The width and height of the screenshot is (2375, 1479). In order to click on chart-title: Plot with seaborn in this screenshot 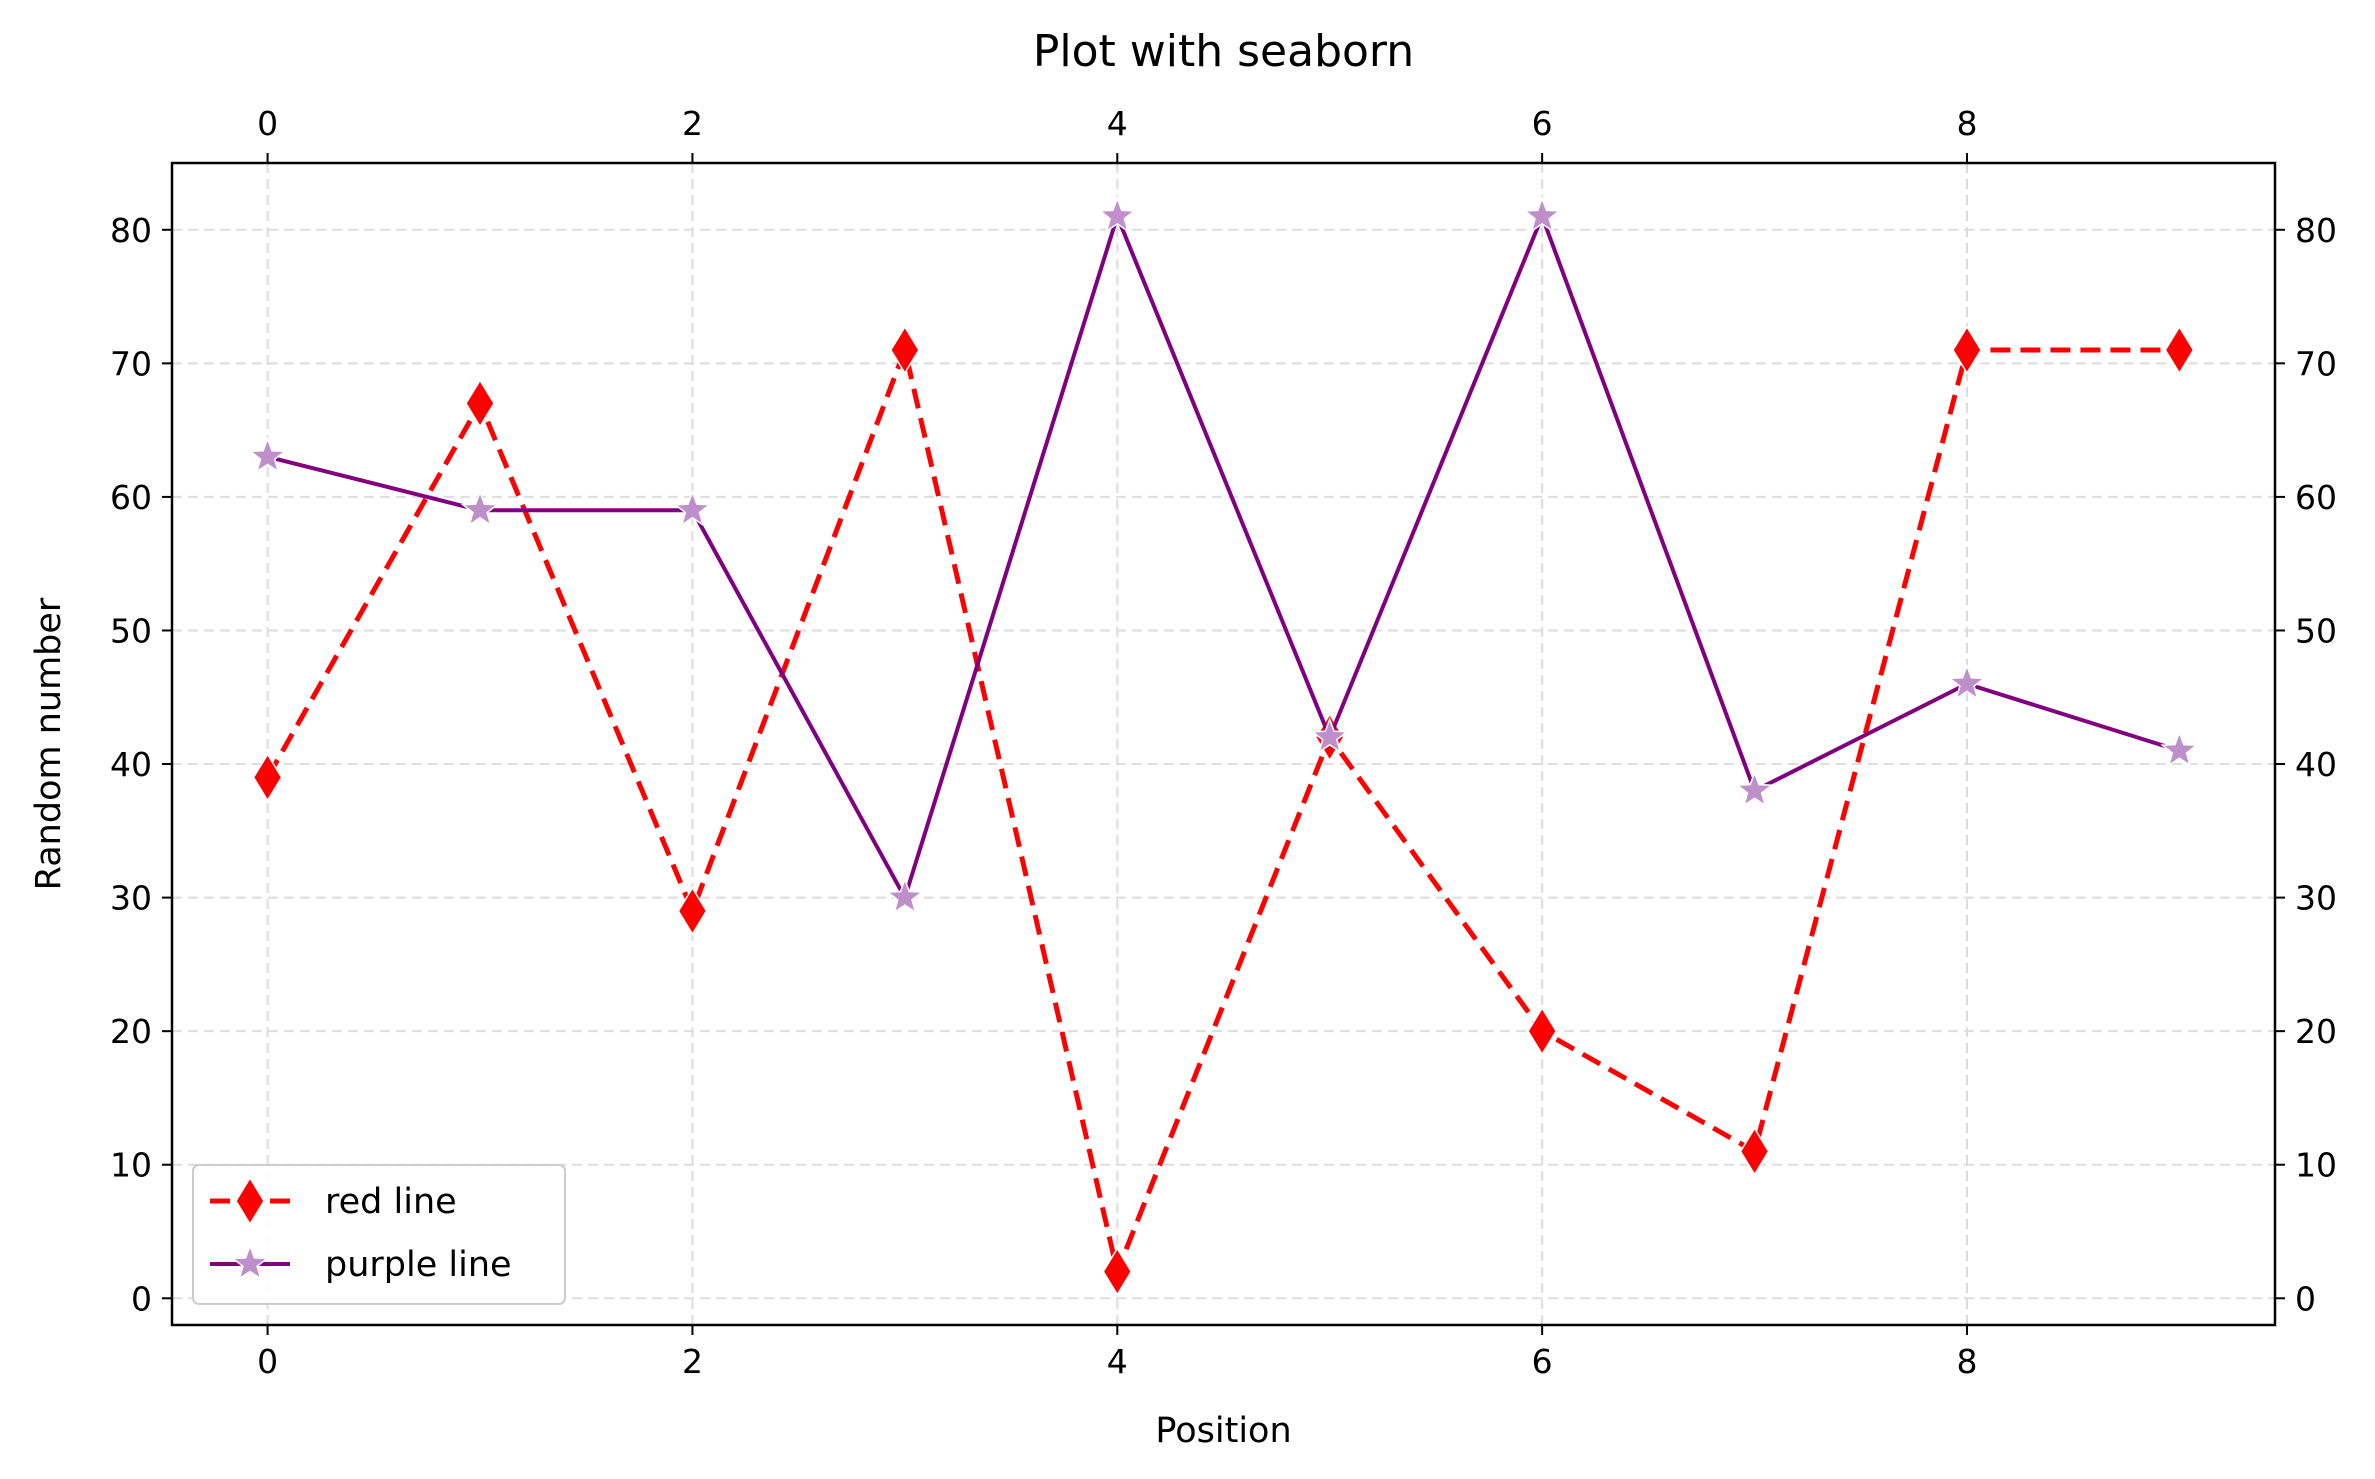, I will do `click(1223, 51)`.